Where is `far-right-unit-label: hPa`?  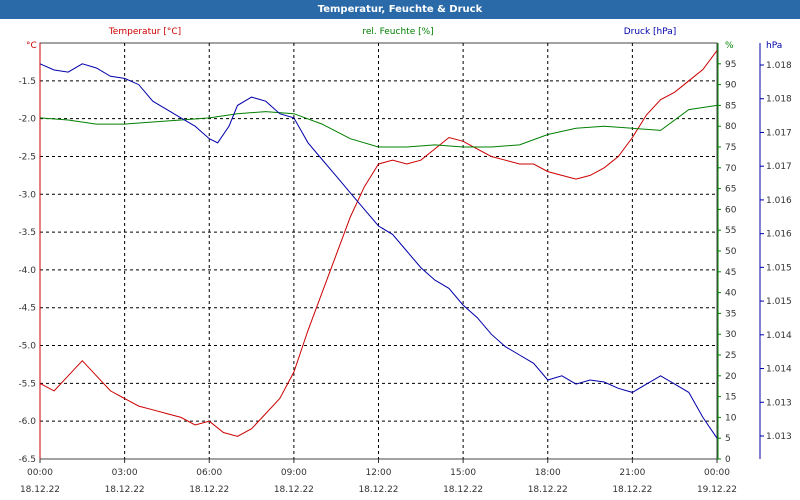 far-right-unit-label: hPa is located at coordinates (774, 46).